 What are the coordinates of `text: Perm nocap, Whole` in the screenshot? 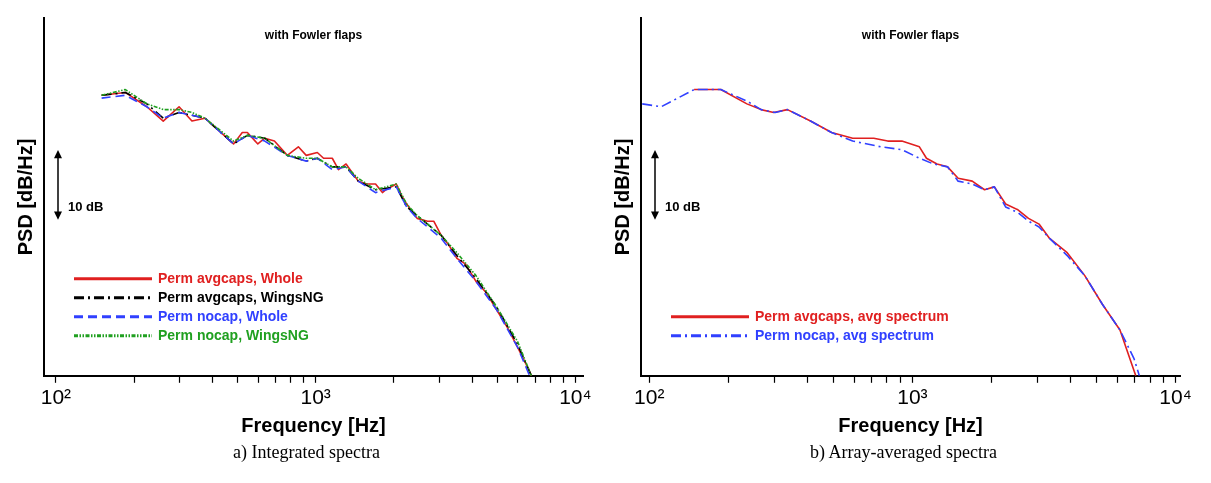 It's located at (223, 315).